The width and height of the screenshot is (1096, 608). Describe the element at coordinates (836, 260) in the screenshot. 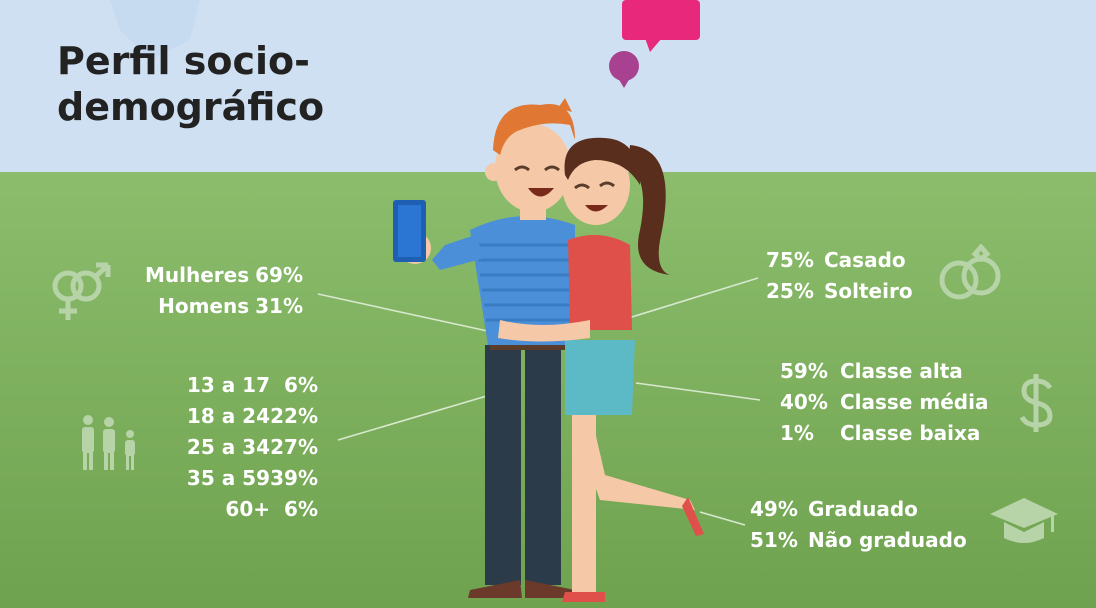

I see `marital-row: 75% Casado` at that location.